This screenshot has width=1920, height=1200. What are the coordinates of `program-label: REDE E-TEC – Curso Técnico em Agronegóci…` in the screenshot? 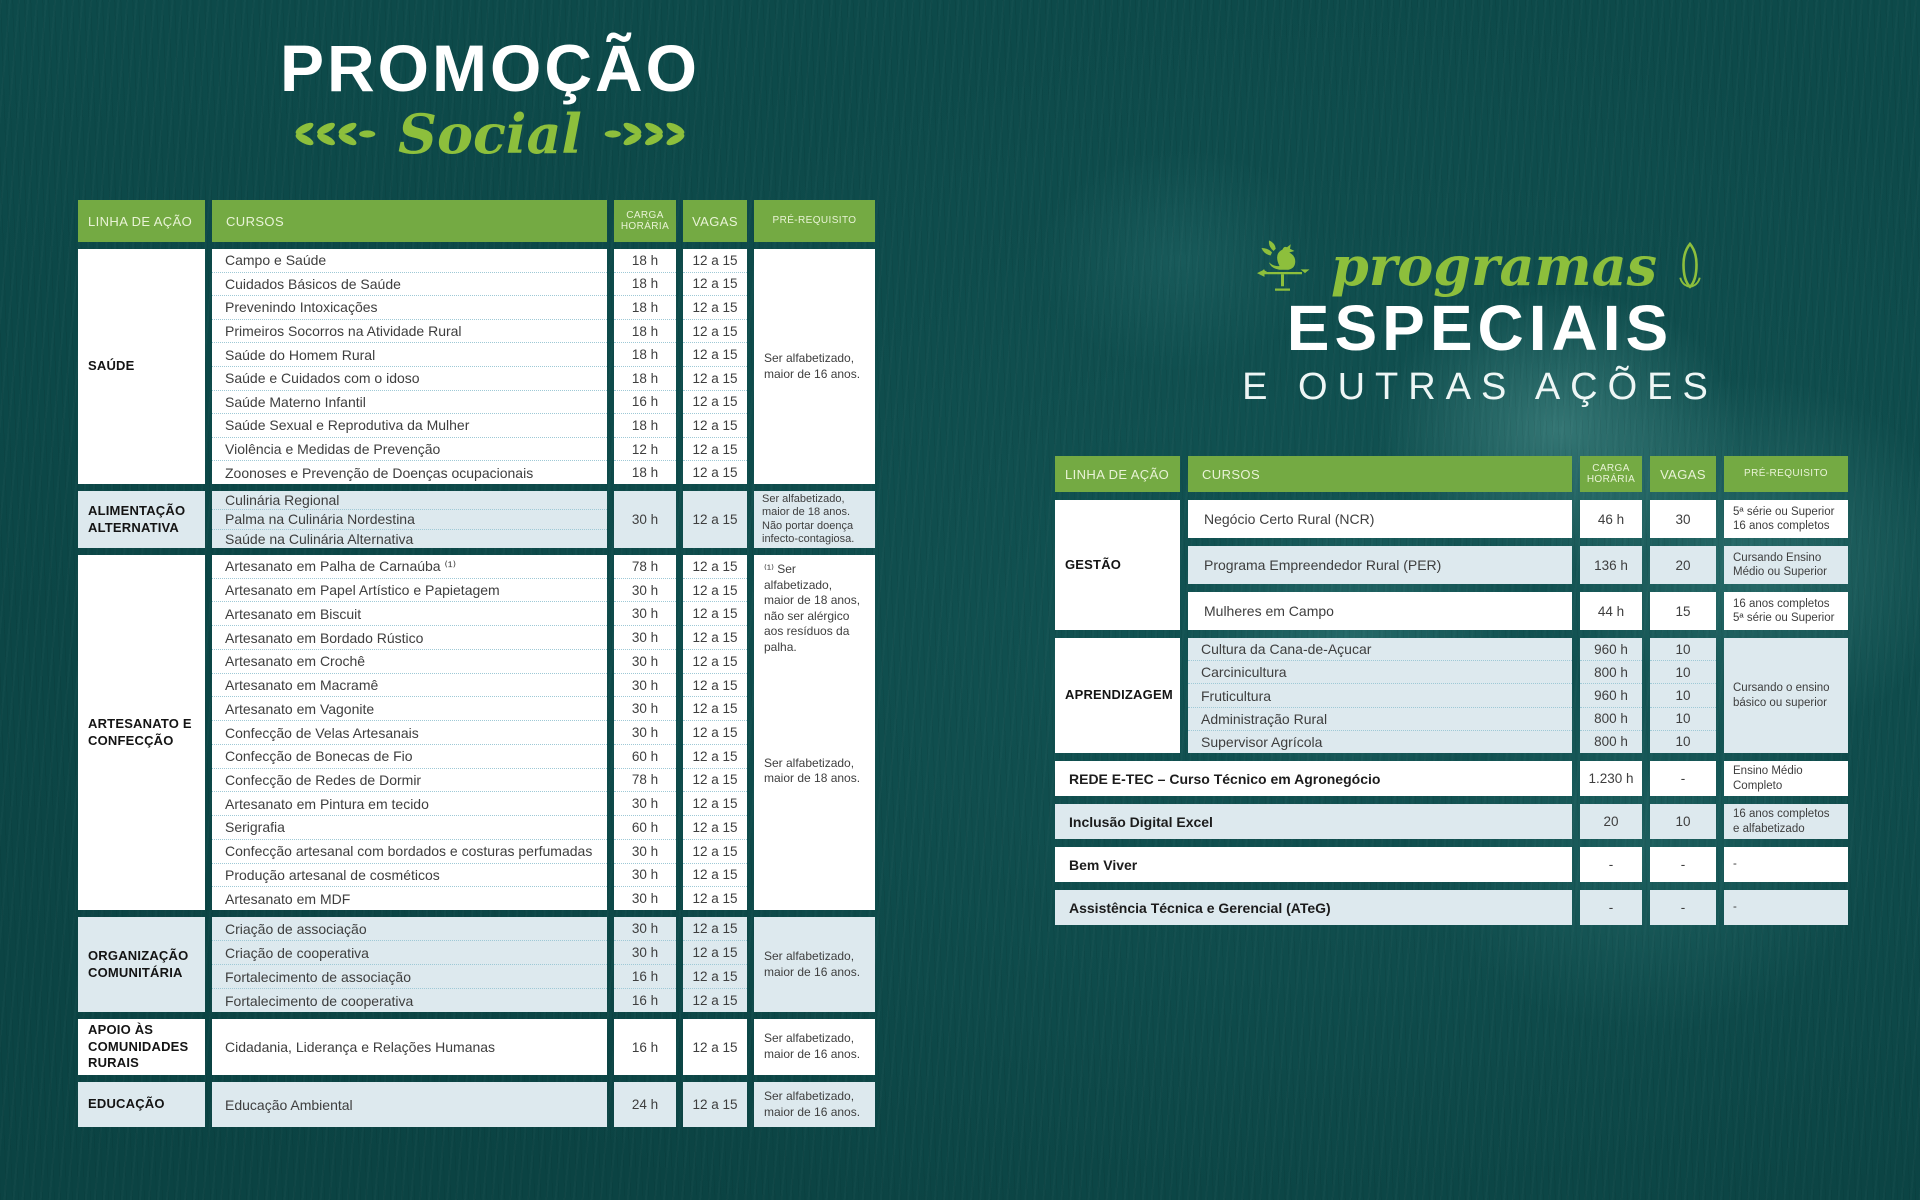 It's located at (1313, 778).